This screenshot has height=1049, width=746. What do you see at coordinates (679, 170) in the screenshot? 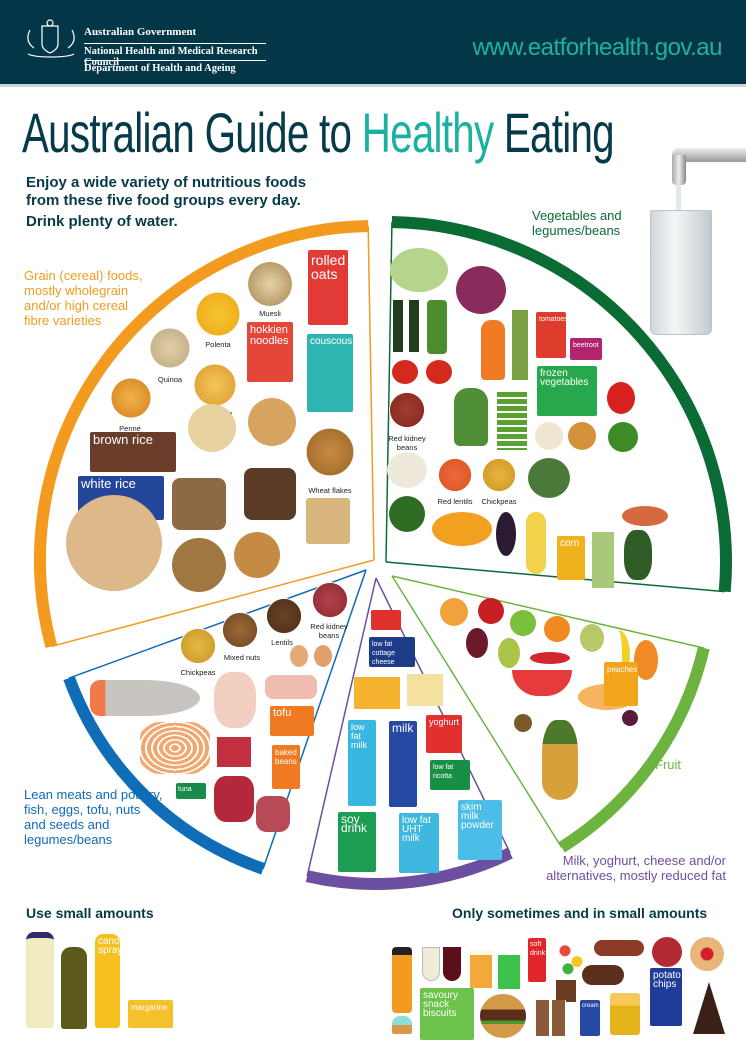
I see `tap-spout` at bounding box center [679, 170].